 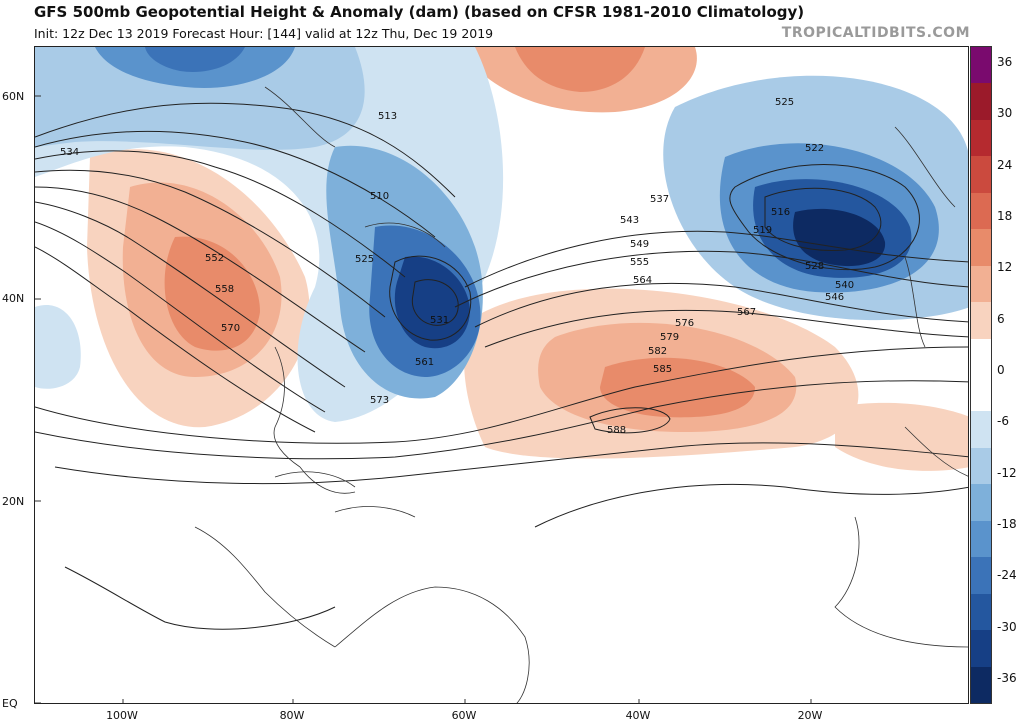 I want to click on contour-label: 516, so click(x=780, y=212).